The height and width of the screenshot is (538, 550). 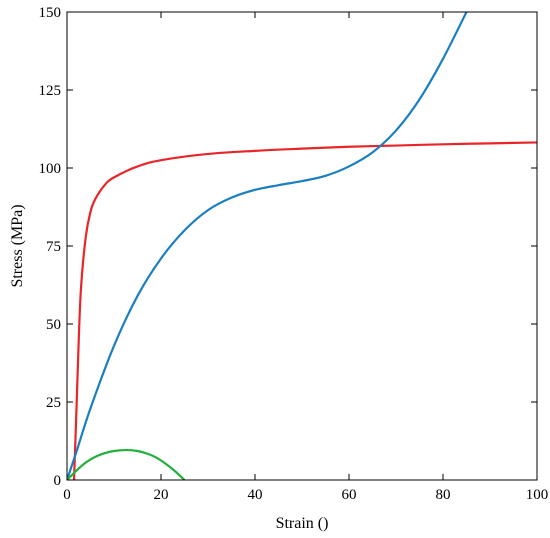 What do you see at coordinates (53, 325) in the screenshot?
I see `y-tick-label: 50` at bounding box center [53, 325].